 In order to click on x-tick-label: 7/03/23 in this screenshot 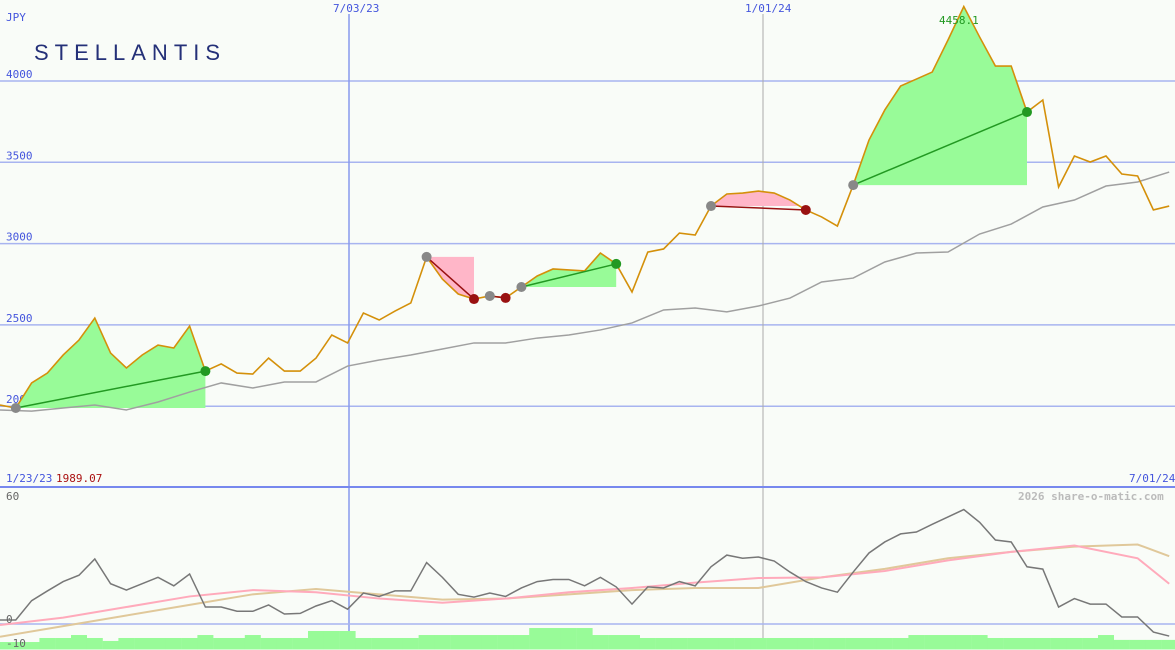, I will do `click(356, 8)`.